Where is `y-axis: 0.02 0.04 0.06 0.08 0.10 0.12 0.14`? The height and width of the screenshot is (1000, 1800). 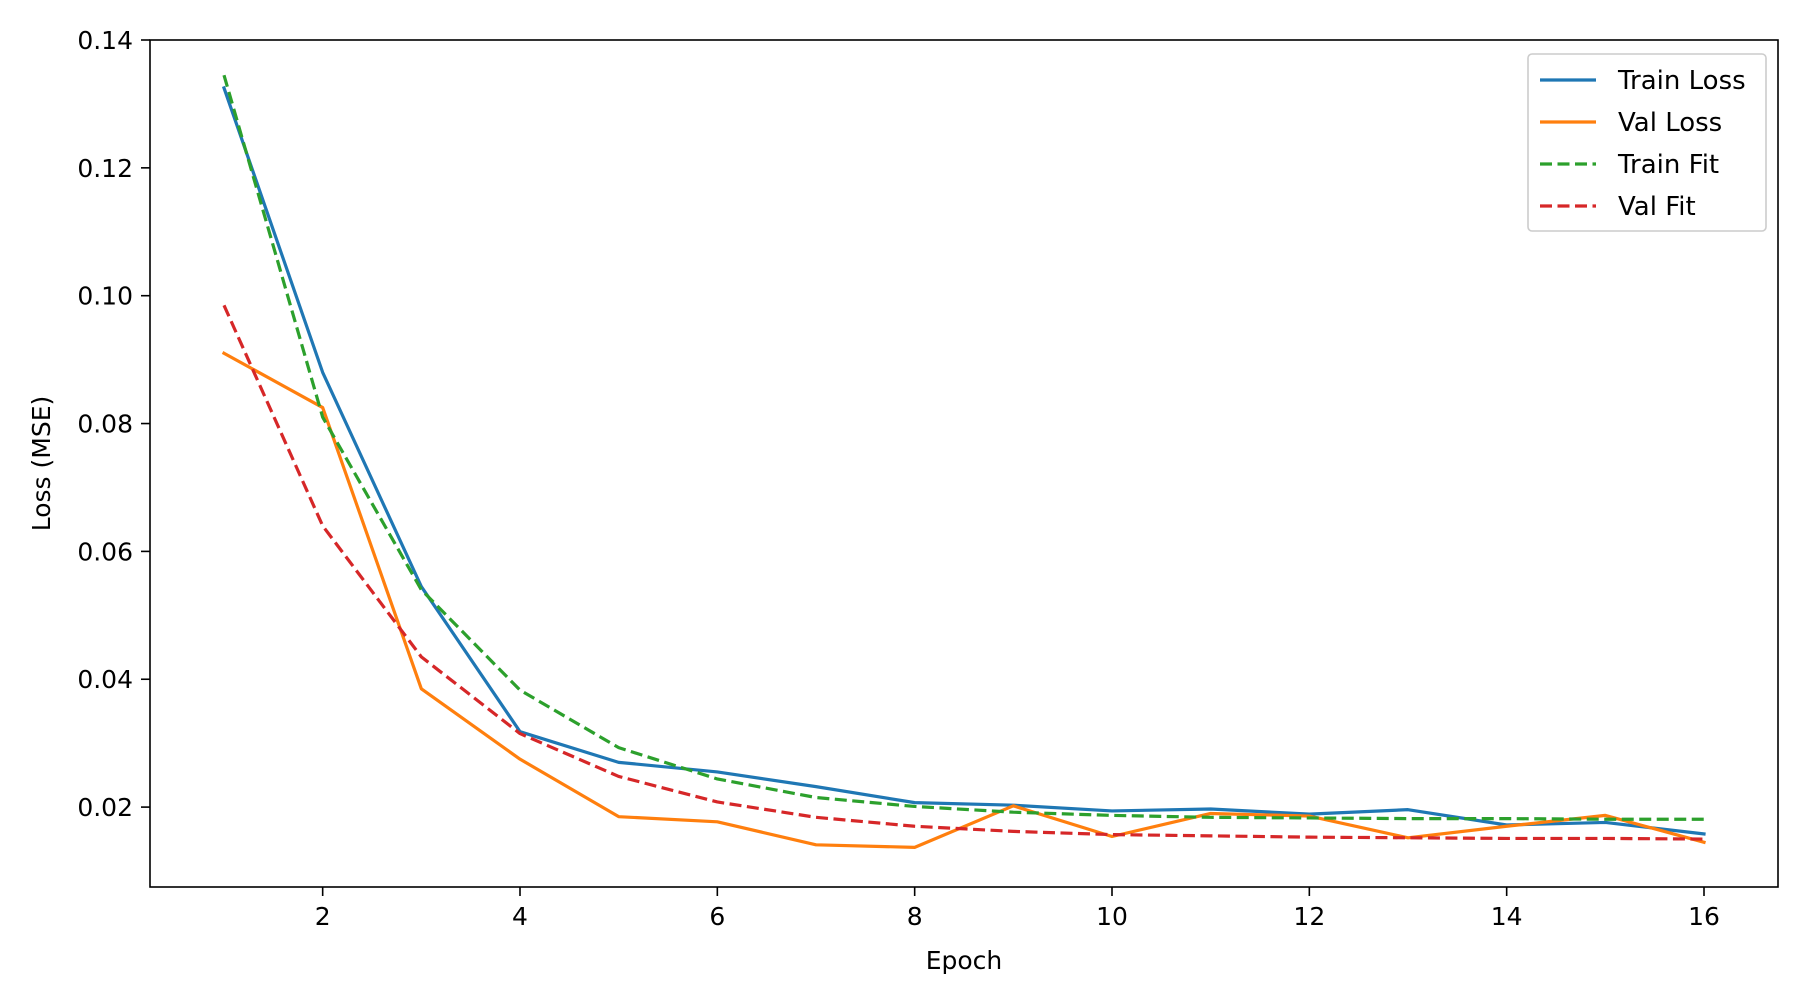
y-axis: 0.02 0.04 0.06 0.08 0.10 0.12 0.14 is located at coordinates (113, 424).